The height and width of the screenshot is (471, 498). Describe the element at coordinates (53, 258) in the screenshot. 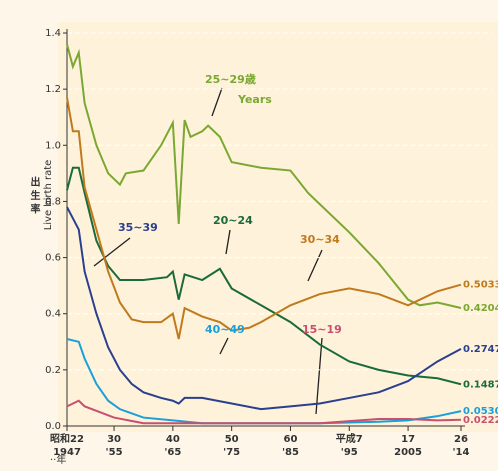

I see `y-tick-label: 0.6` at that location.